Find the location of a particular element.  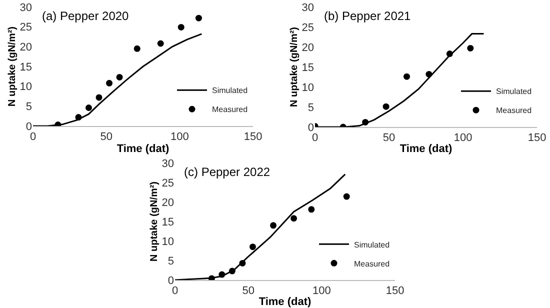

chart-title: (b) Pepper 2021 is located at coordinates (368, 16).